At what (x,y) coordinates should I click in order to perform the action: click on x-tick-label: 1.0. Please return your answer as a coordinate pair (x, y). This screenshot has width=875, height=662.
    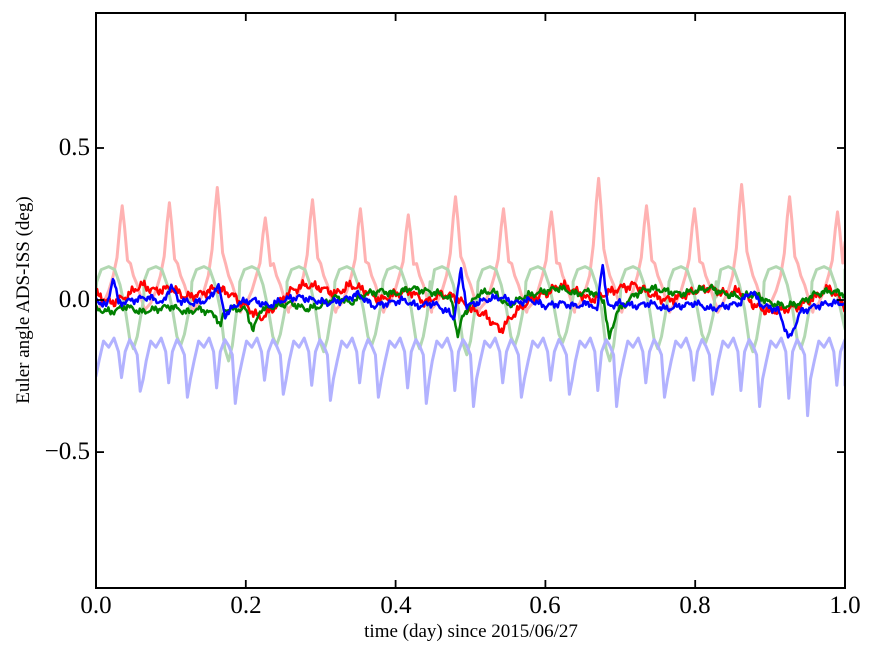
    Looking at the image, I should click on (845, 605).